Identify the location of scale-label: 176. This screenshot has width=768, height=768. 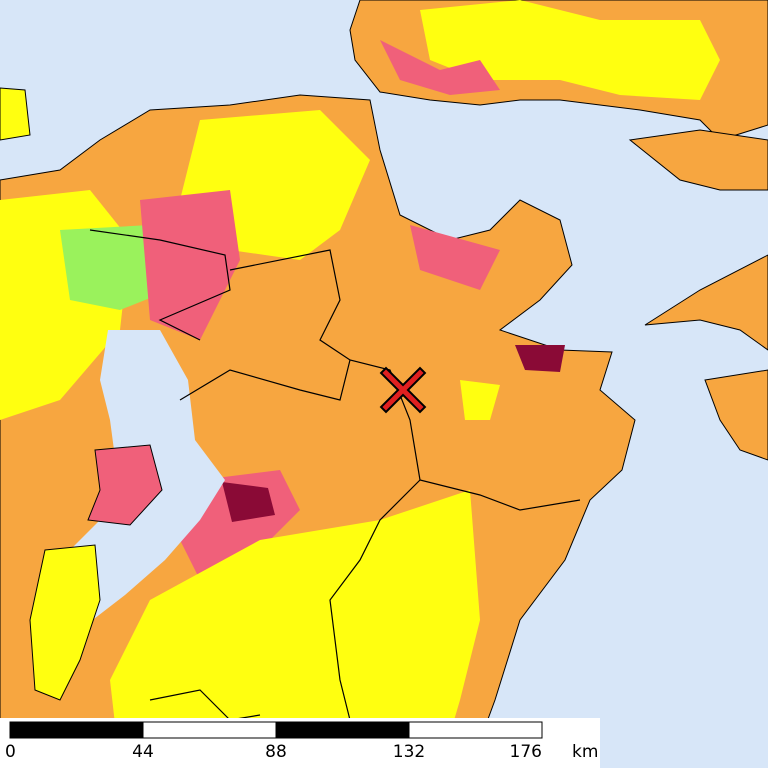
(526, 752).